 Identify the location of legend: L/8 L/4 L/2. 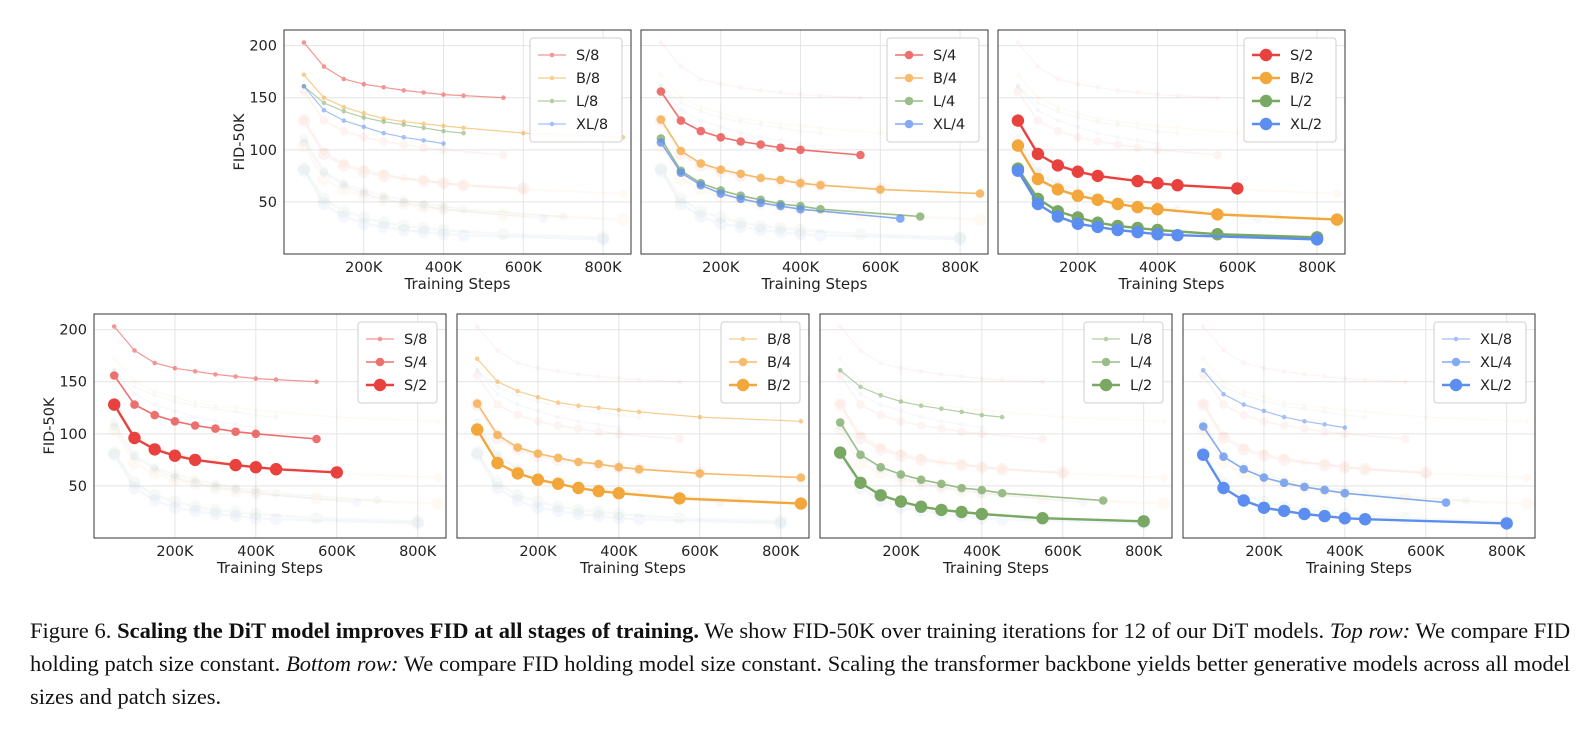
(1123, 362).